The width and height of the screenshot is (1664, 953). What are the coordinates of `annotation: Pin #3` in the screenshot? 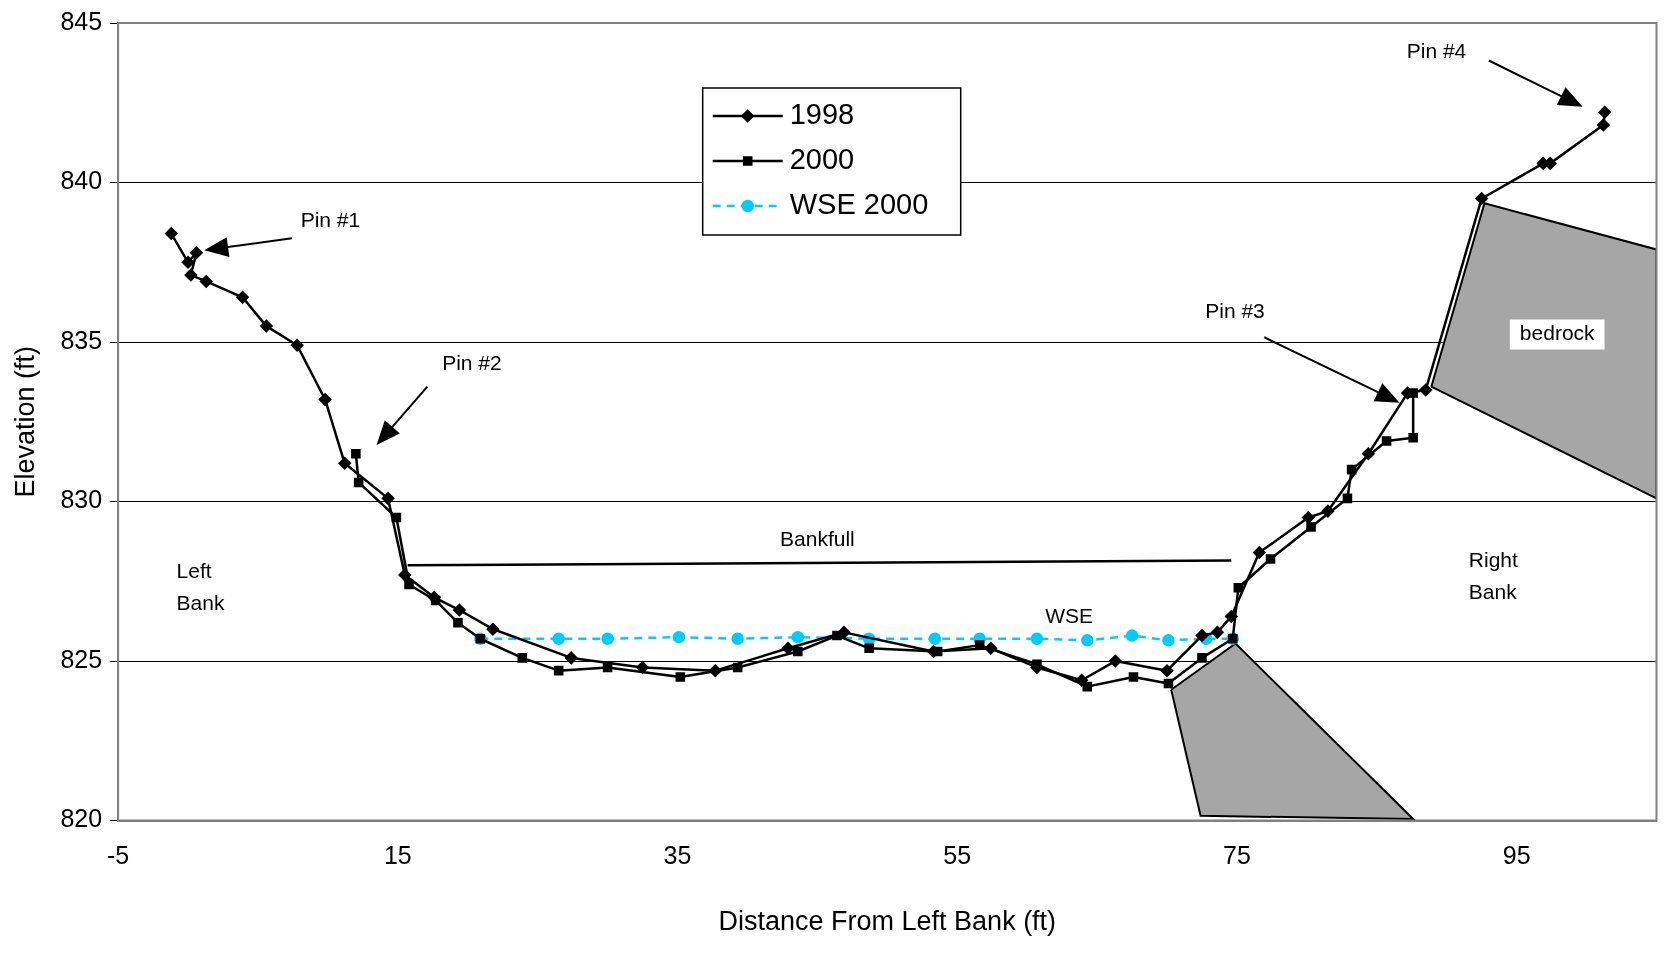 It's located at (1235, 311).